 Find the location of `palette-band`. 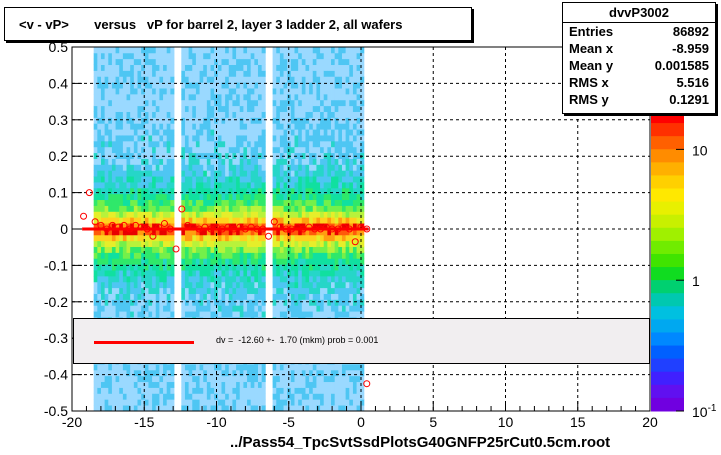

palette-band is located at coordinates (667, 365).